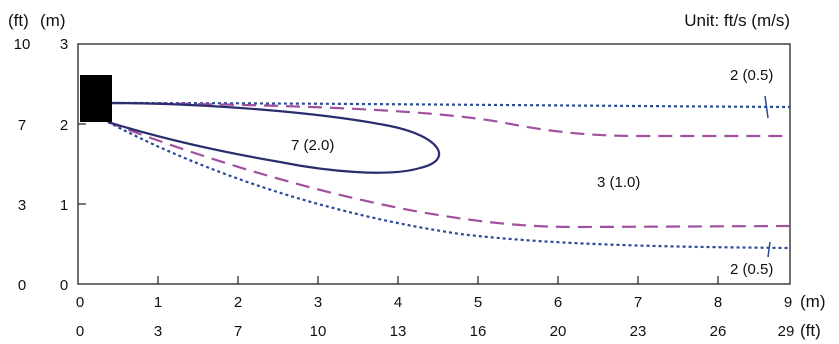 This screenshot has height=344, width=839. Describe the element at coordinates (64, 44) in the screenshot. I see `y-tick-label-m-3: 3` at that location.